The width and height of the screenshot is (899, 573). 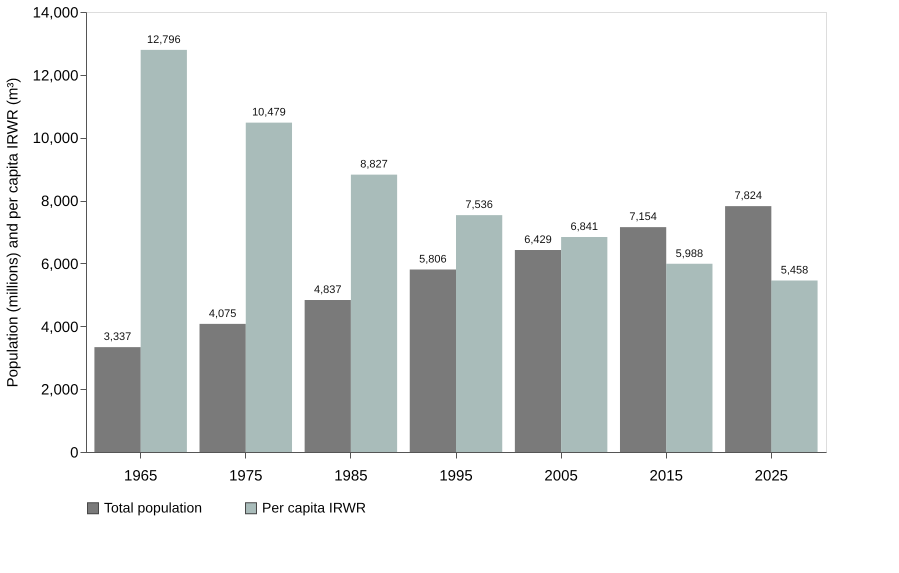 What do you see at coordinates (59, 201) in the screenshot?
I see `y-tick-label: 8,000` at bounding box center [59, 201].